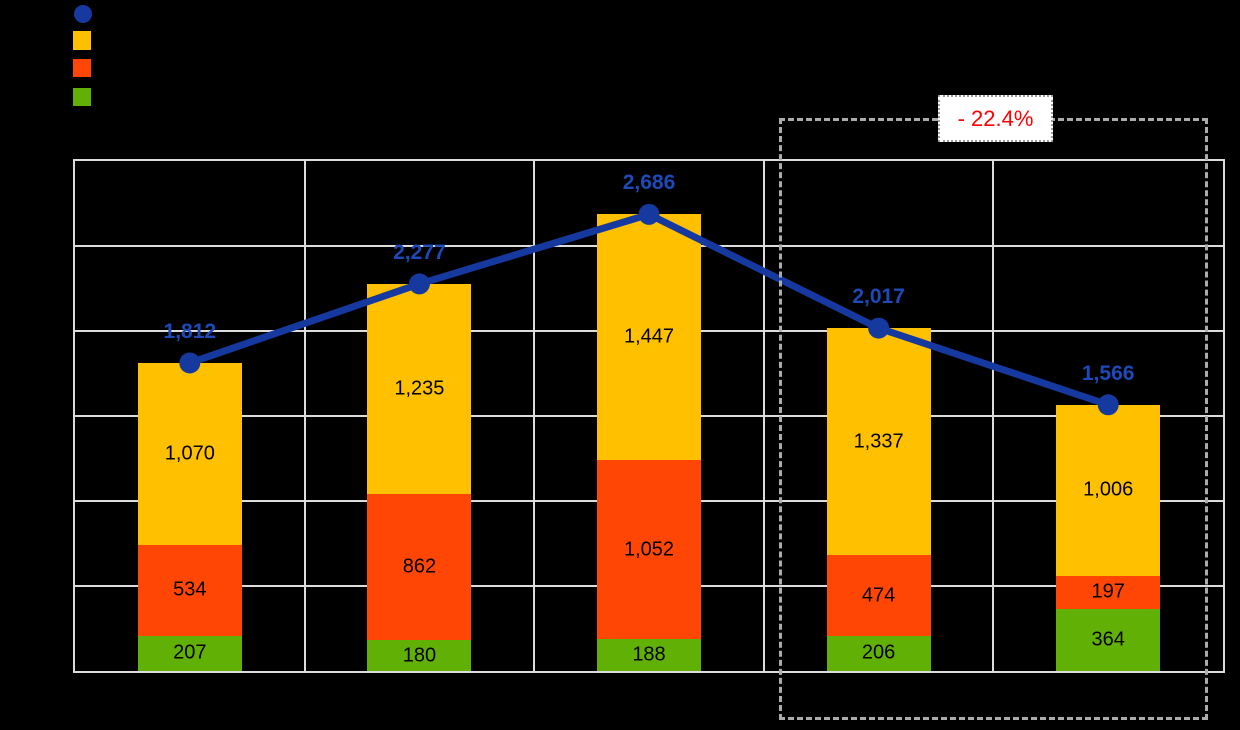 This screenshot has width=1240, height=730. Describe the element at coordinates (419, 252) in the screenshot. I see `total-value-label: 2,277` at that location.